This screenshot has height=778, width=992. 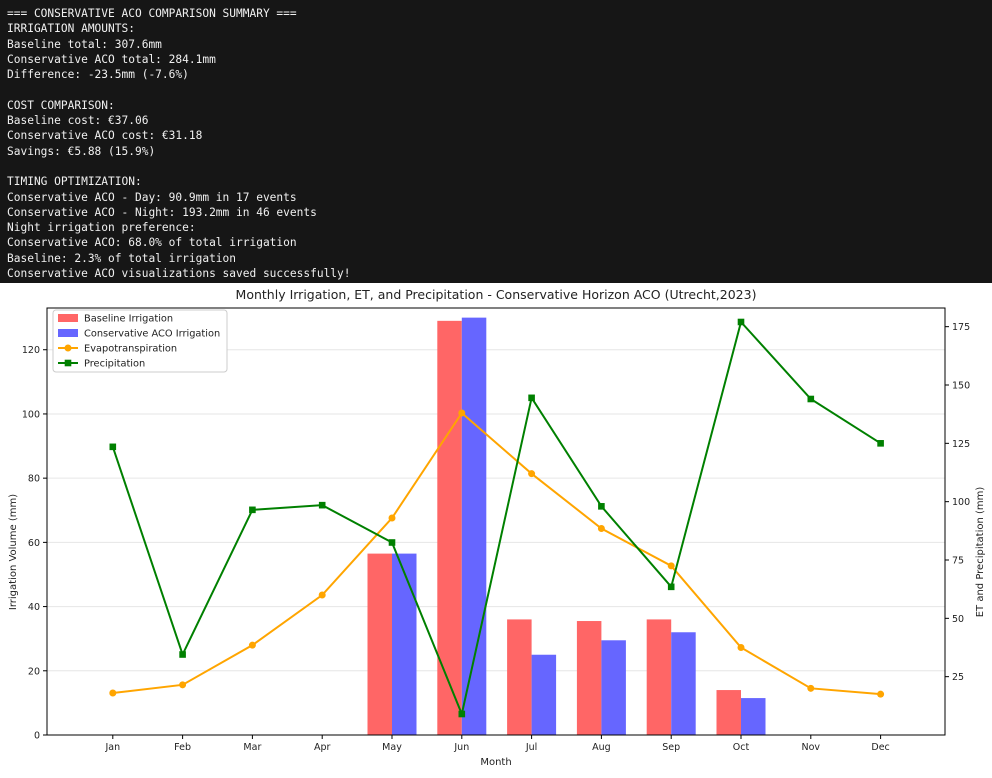 What do you see at coordinates (753, 716) in the screenshot?
I see `bar-conservative-aco-irrigation-oct` at bounding box center [753, 716].